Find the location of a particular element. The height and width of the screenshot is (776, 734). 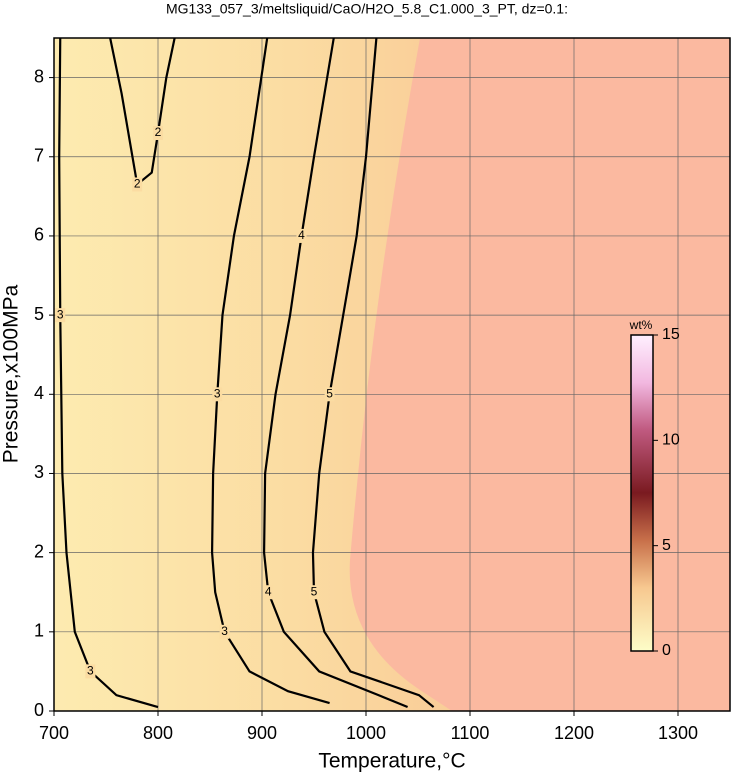

y-tick-label: 5 is located at coordinates (39, 314).